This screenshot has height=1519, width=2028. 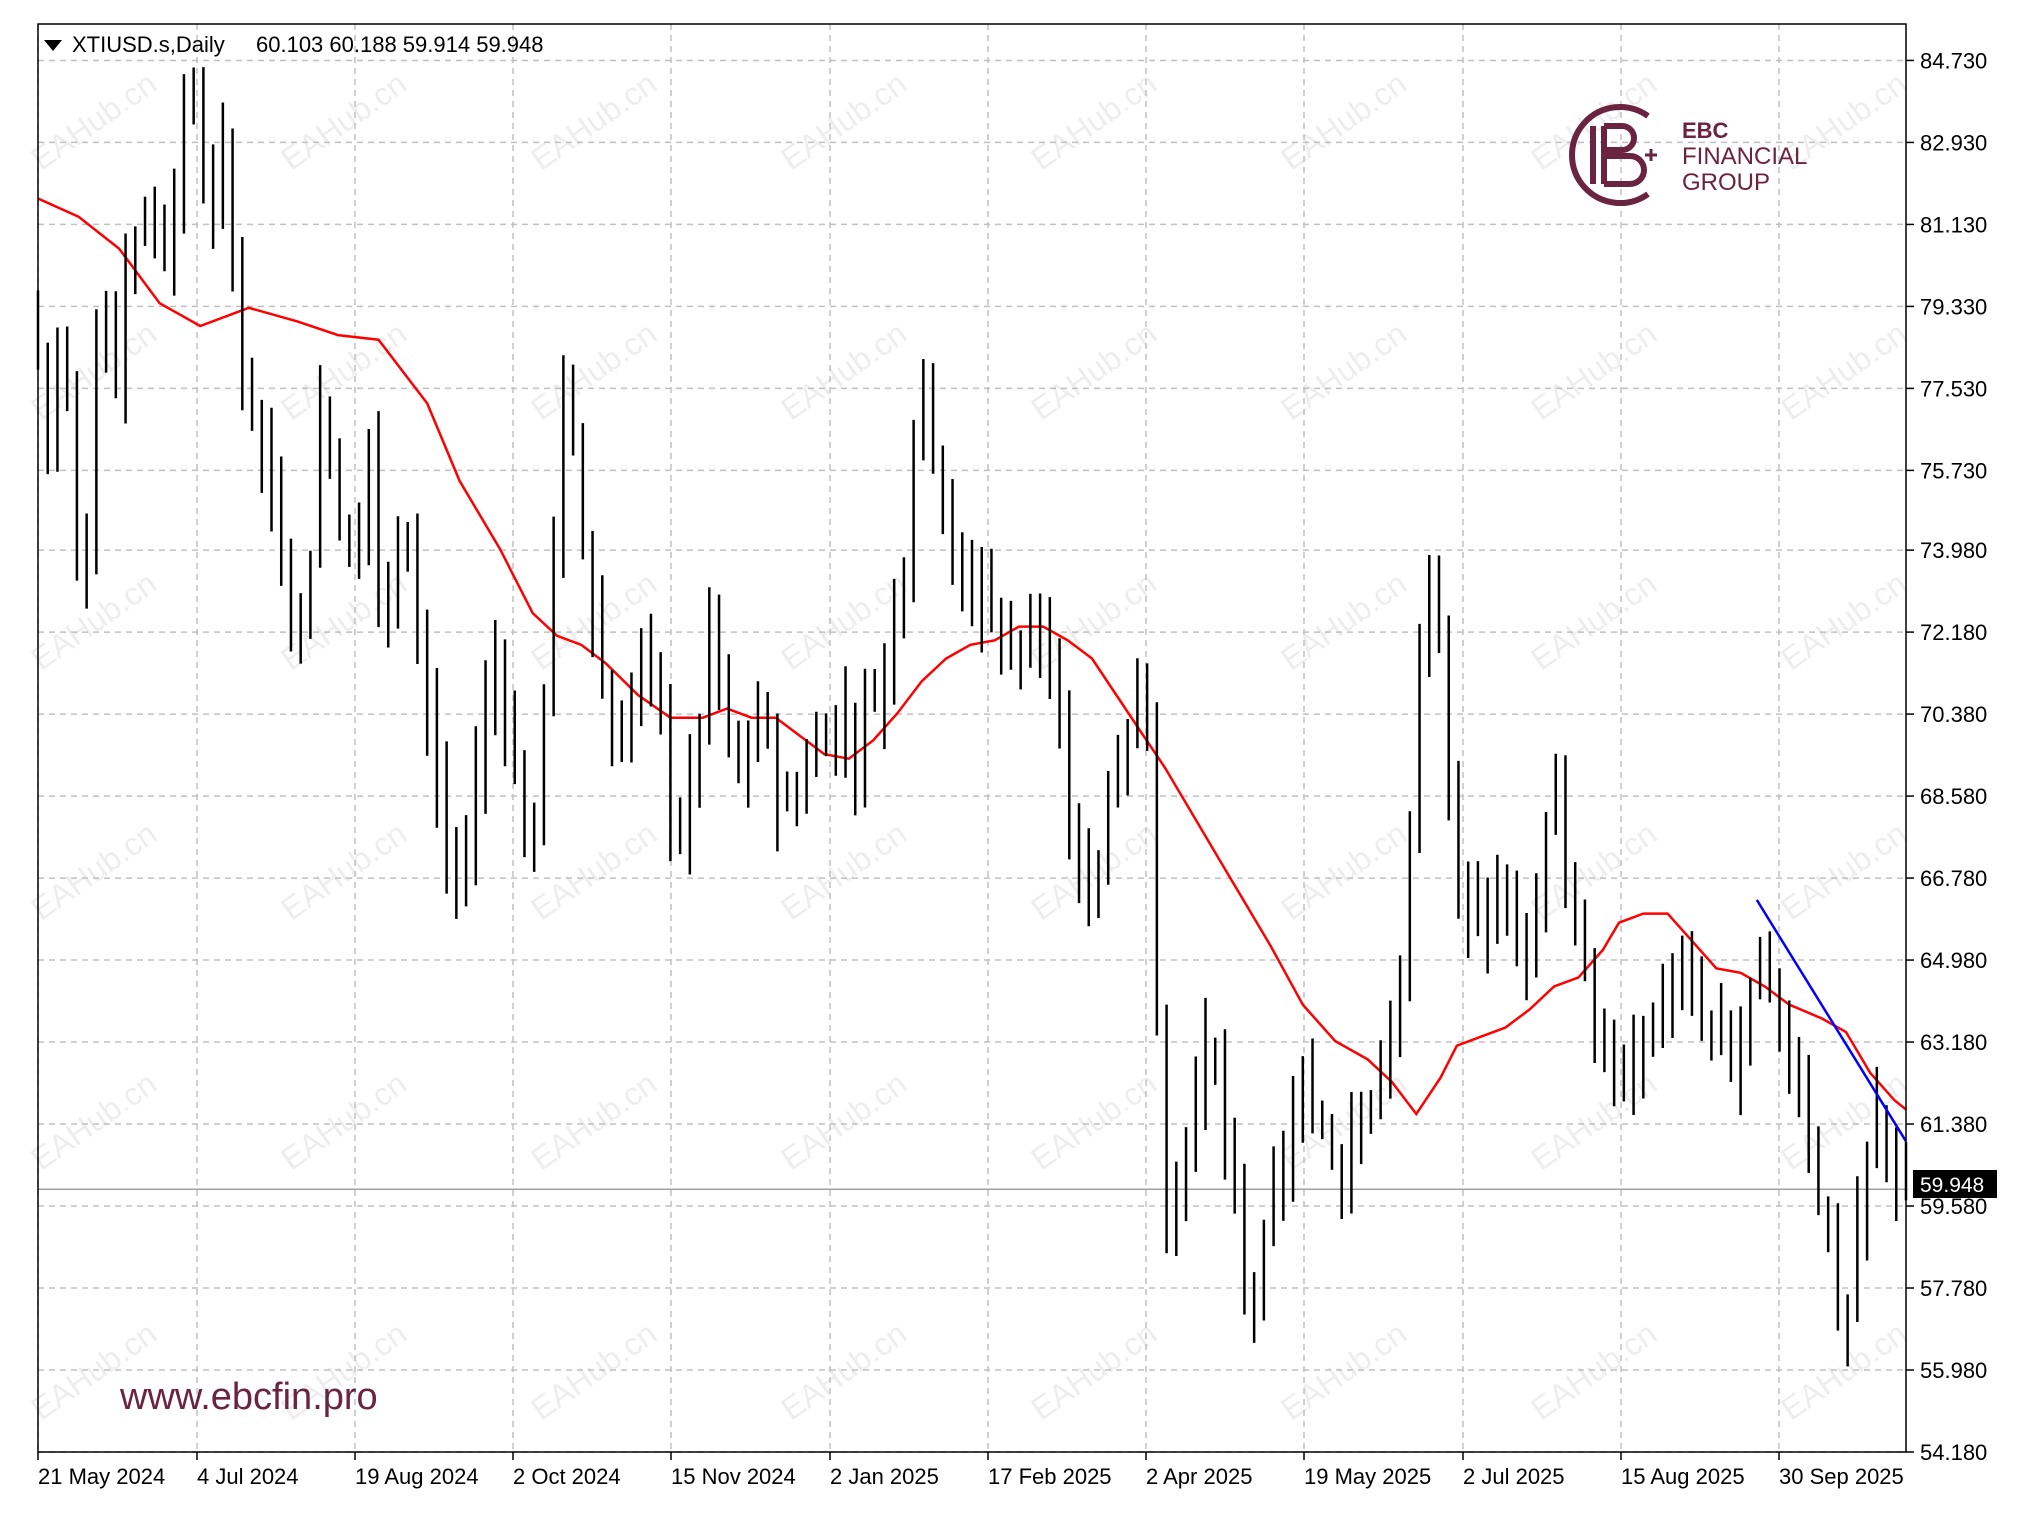 I want to click on logo-line2: GROUP, so click(x=1726, y=182).